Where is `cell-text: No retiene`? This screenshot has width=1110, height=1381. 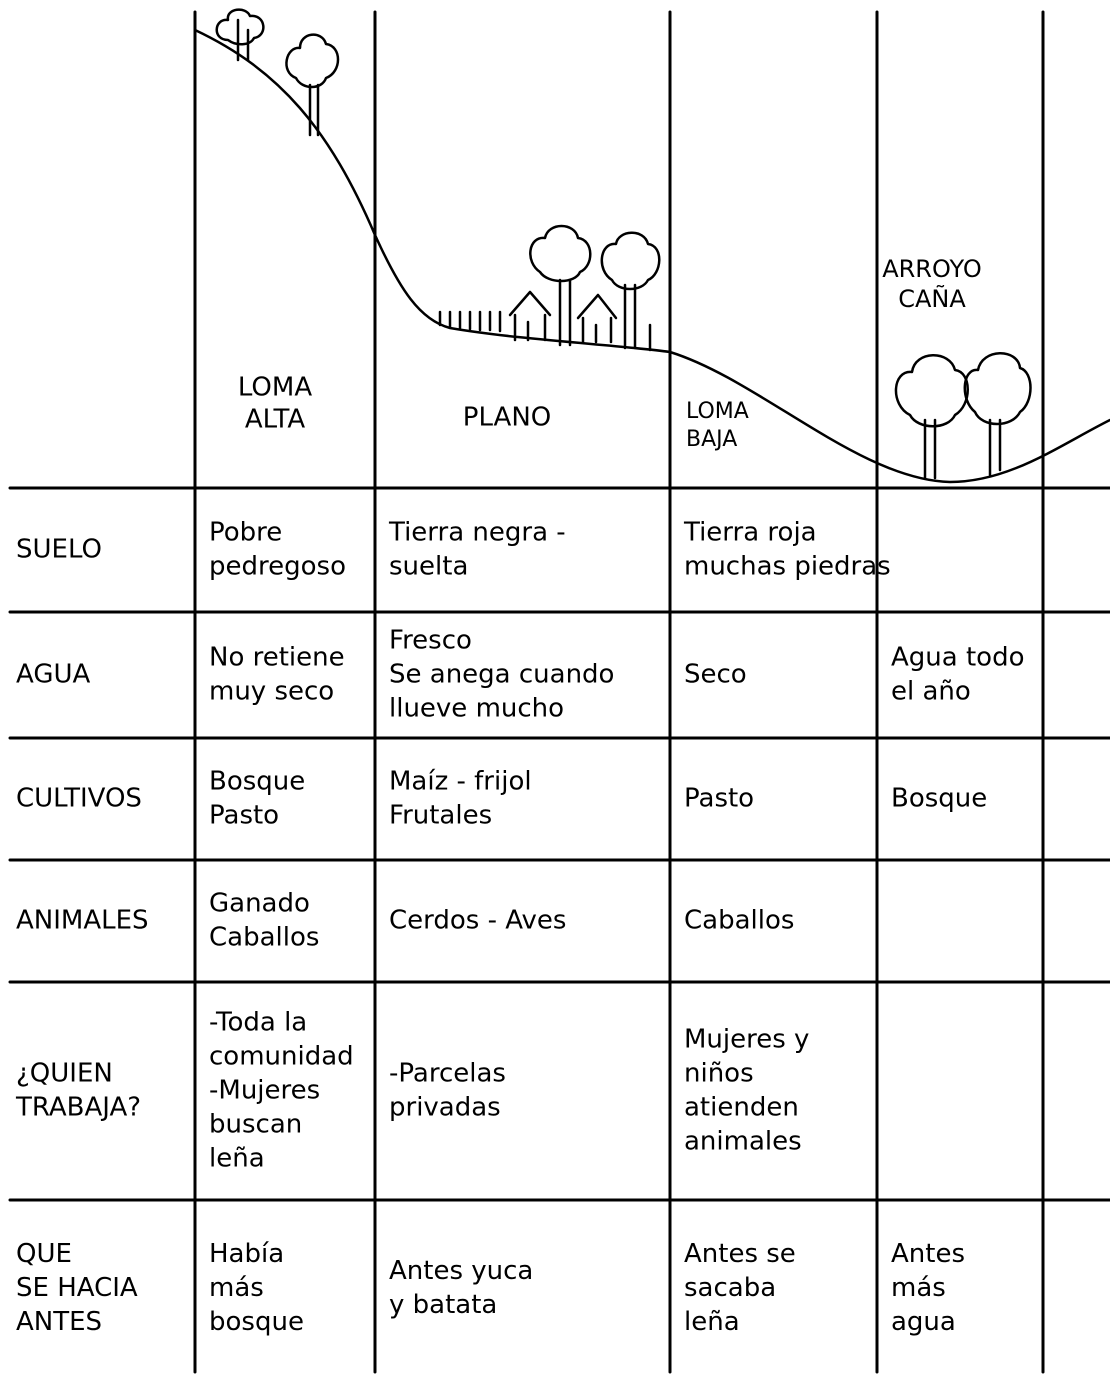
cell-text: No retiene is located at coordinates (277, 658).